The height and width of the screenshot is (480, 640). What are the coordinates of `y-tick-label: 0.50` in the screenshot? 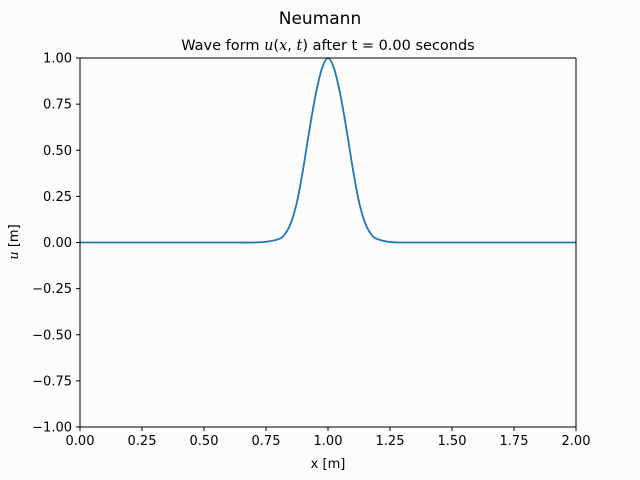 It's located at (57, 151).